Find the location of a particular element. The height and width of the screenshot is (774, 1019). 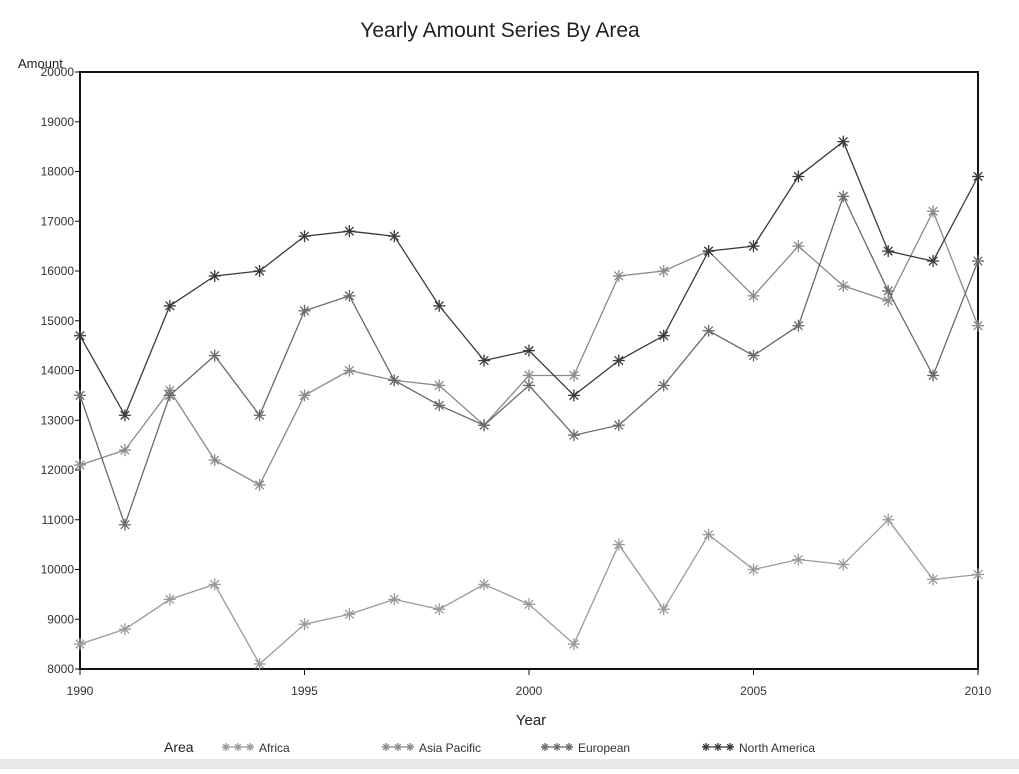

legend-item-european: European is located at coordinates (585, 748).